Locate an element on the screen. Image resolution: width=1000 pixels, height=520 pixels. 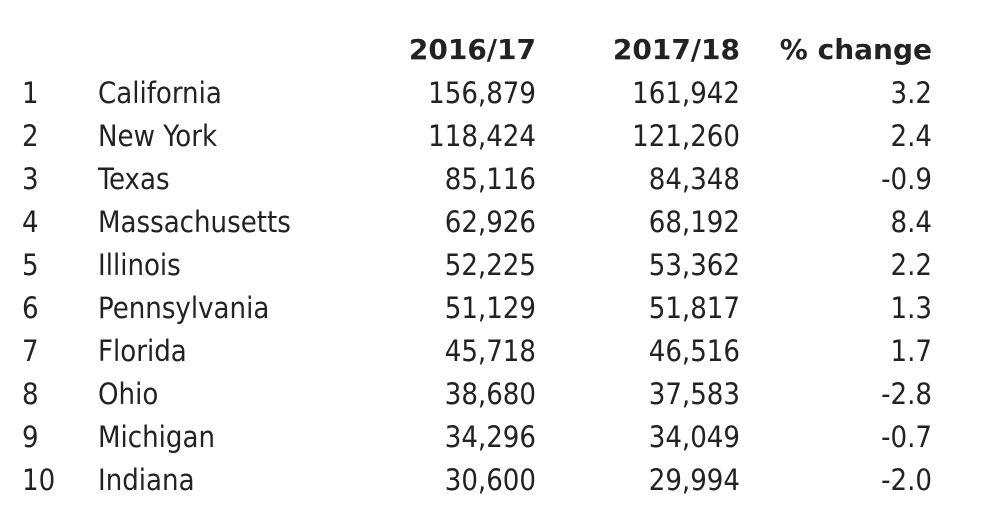
value-2016-17-cell: 62,926 is located at coordinates (490, 222).